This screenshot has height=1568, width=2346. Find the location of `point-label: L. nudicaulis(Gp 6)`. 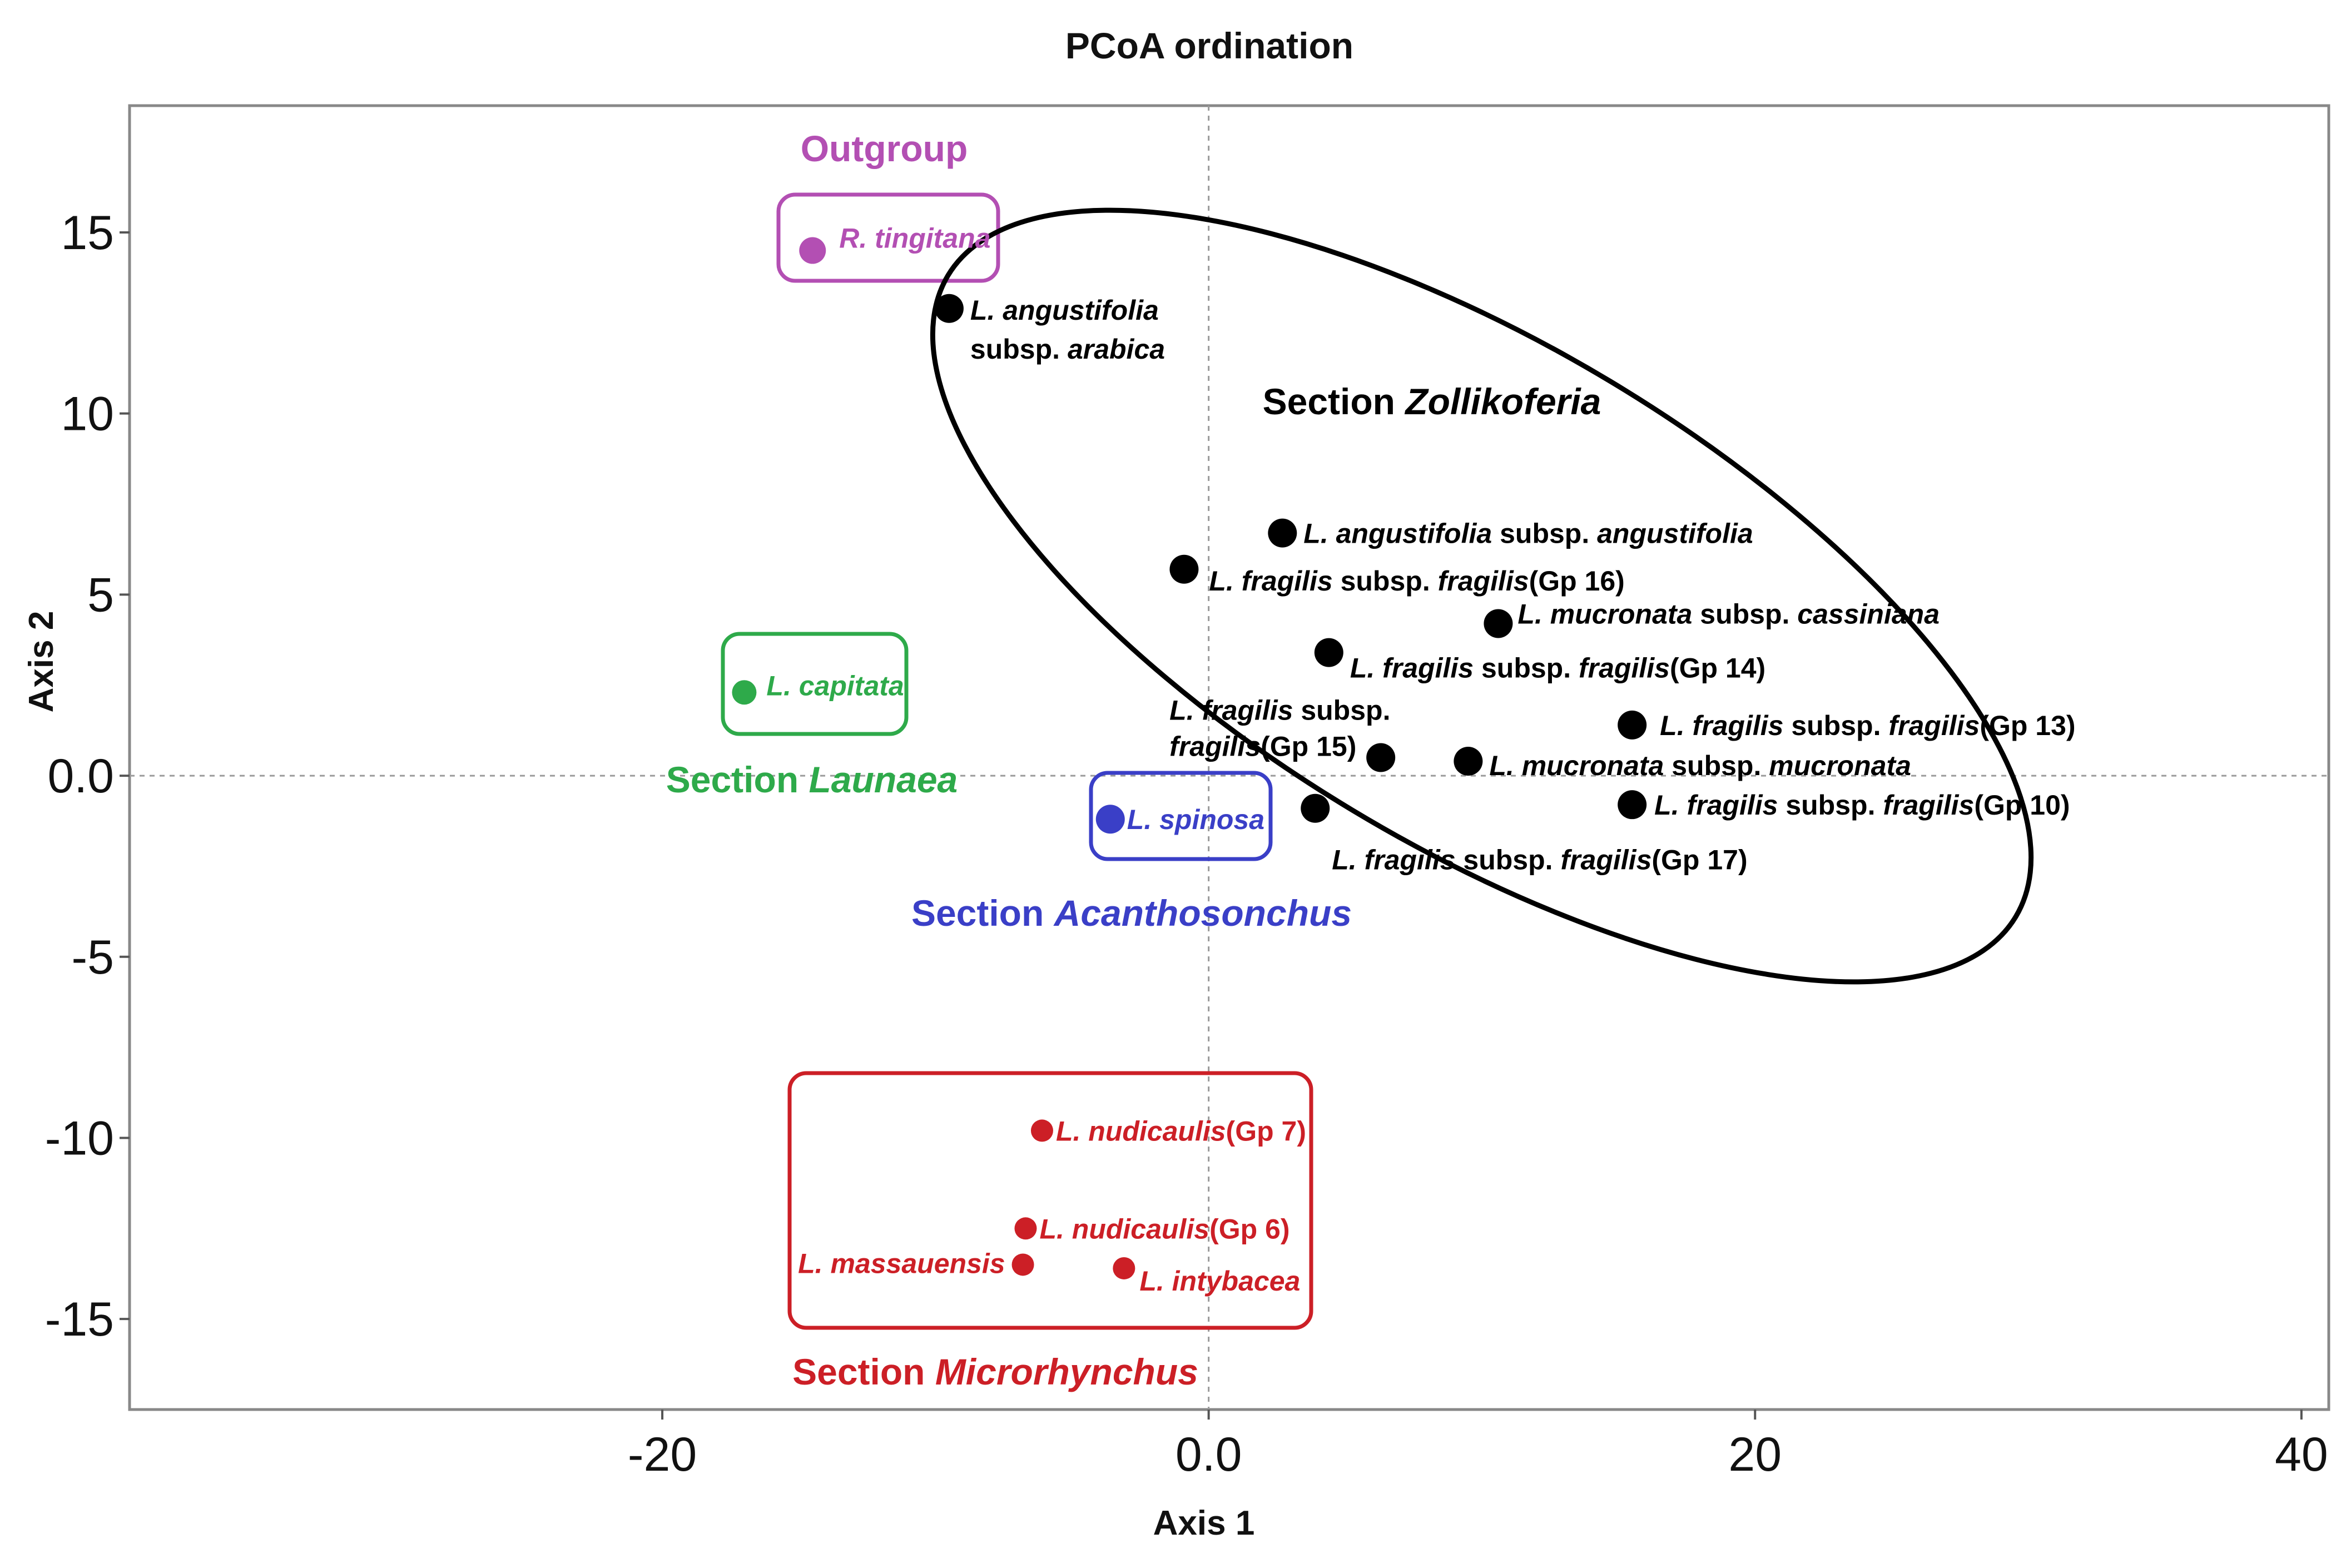

point-label: L. nudicaulis(Gp 6) is located at coordinates (1164, 1229).